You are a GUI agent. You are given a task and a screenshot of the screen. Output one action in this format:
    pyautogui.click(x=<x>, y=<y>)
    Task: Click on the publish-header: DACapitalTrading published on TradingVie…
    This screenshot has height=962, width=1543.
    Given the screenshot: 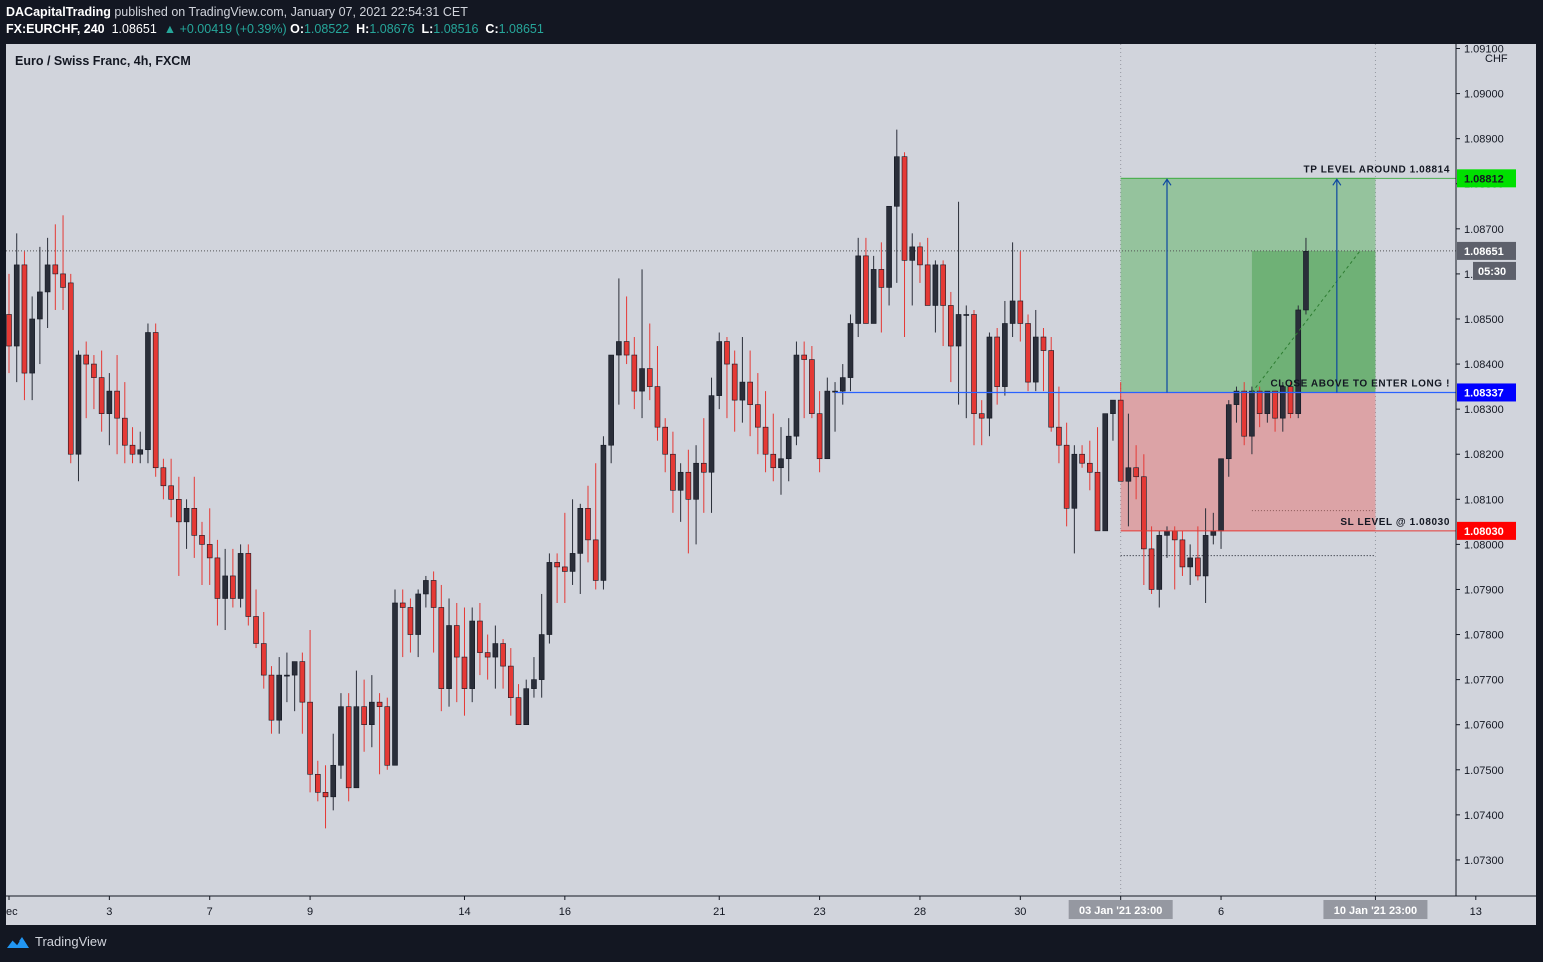 What is the action you would take?
    pyautogui.click(x=771, y=22)
    